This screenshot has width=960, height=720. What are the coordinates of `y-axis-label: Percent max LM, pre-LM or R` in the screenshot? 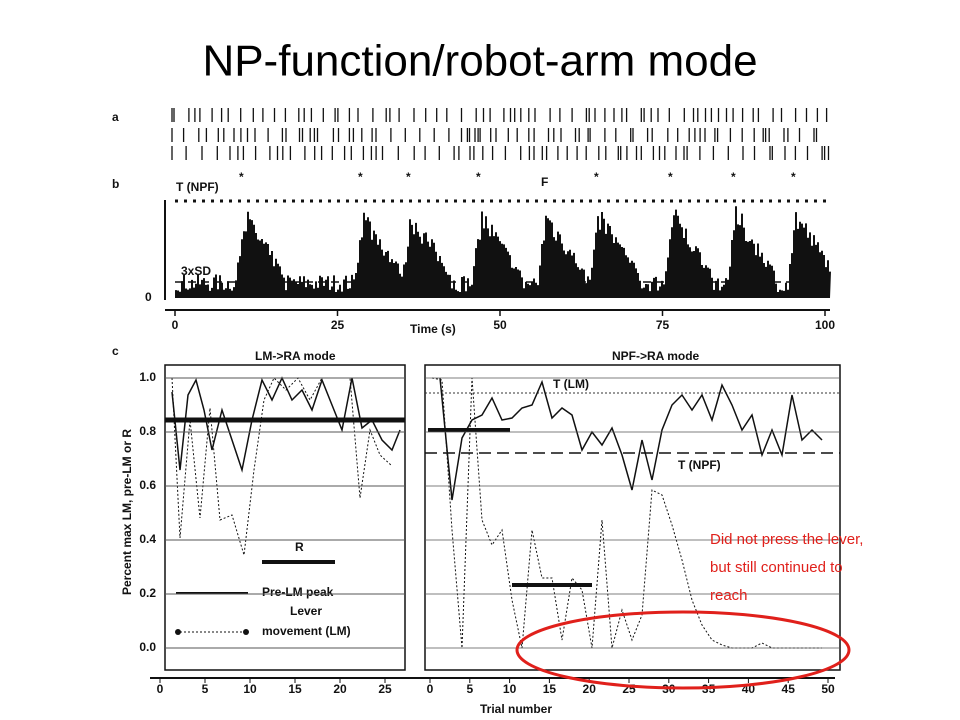 It's located at (127, 512).